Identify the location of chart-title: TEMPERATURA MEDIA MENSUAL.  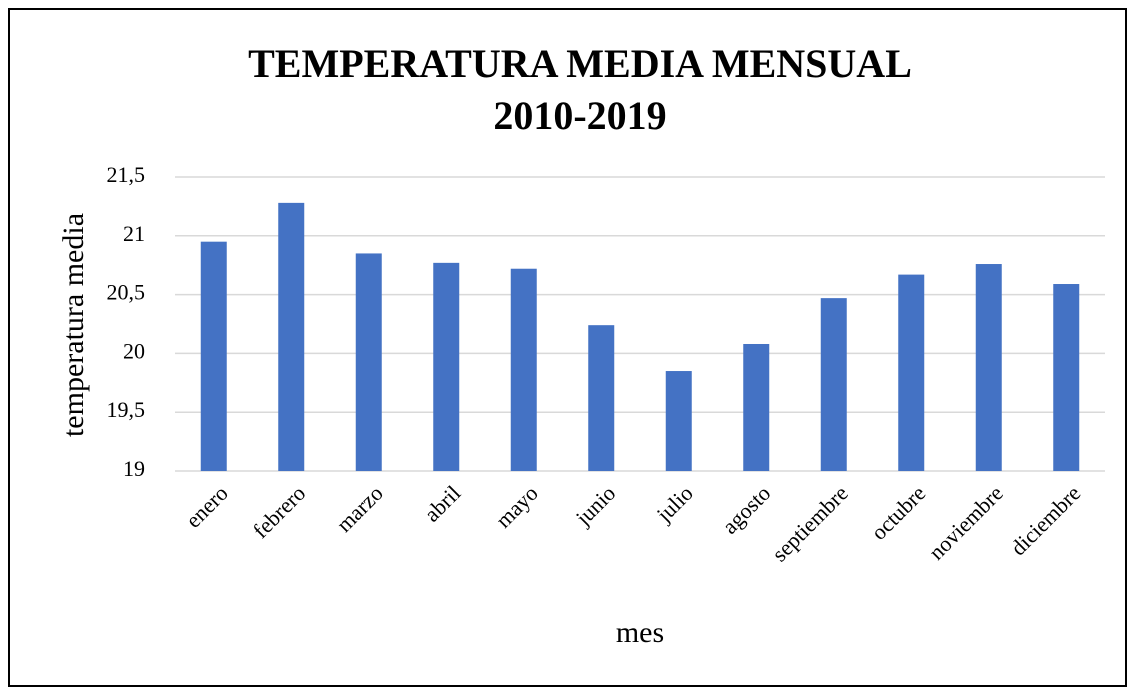
(580, 63).